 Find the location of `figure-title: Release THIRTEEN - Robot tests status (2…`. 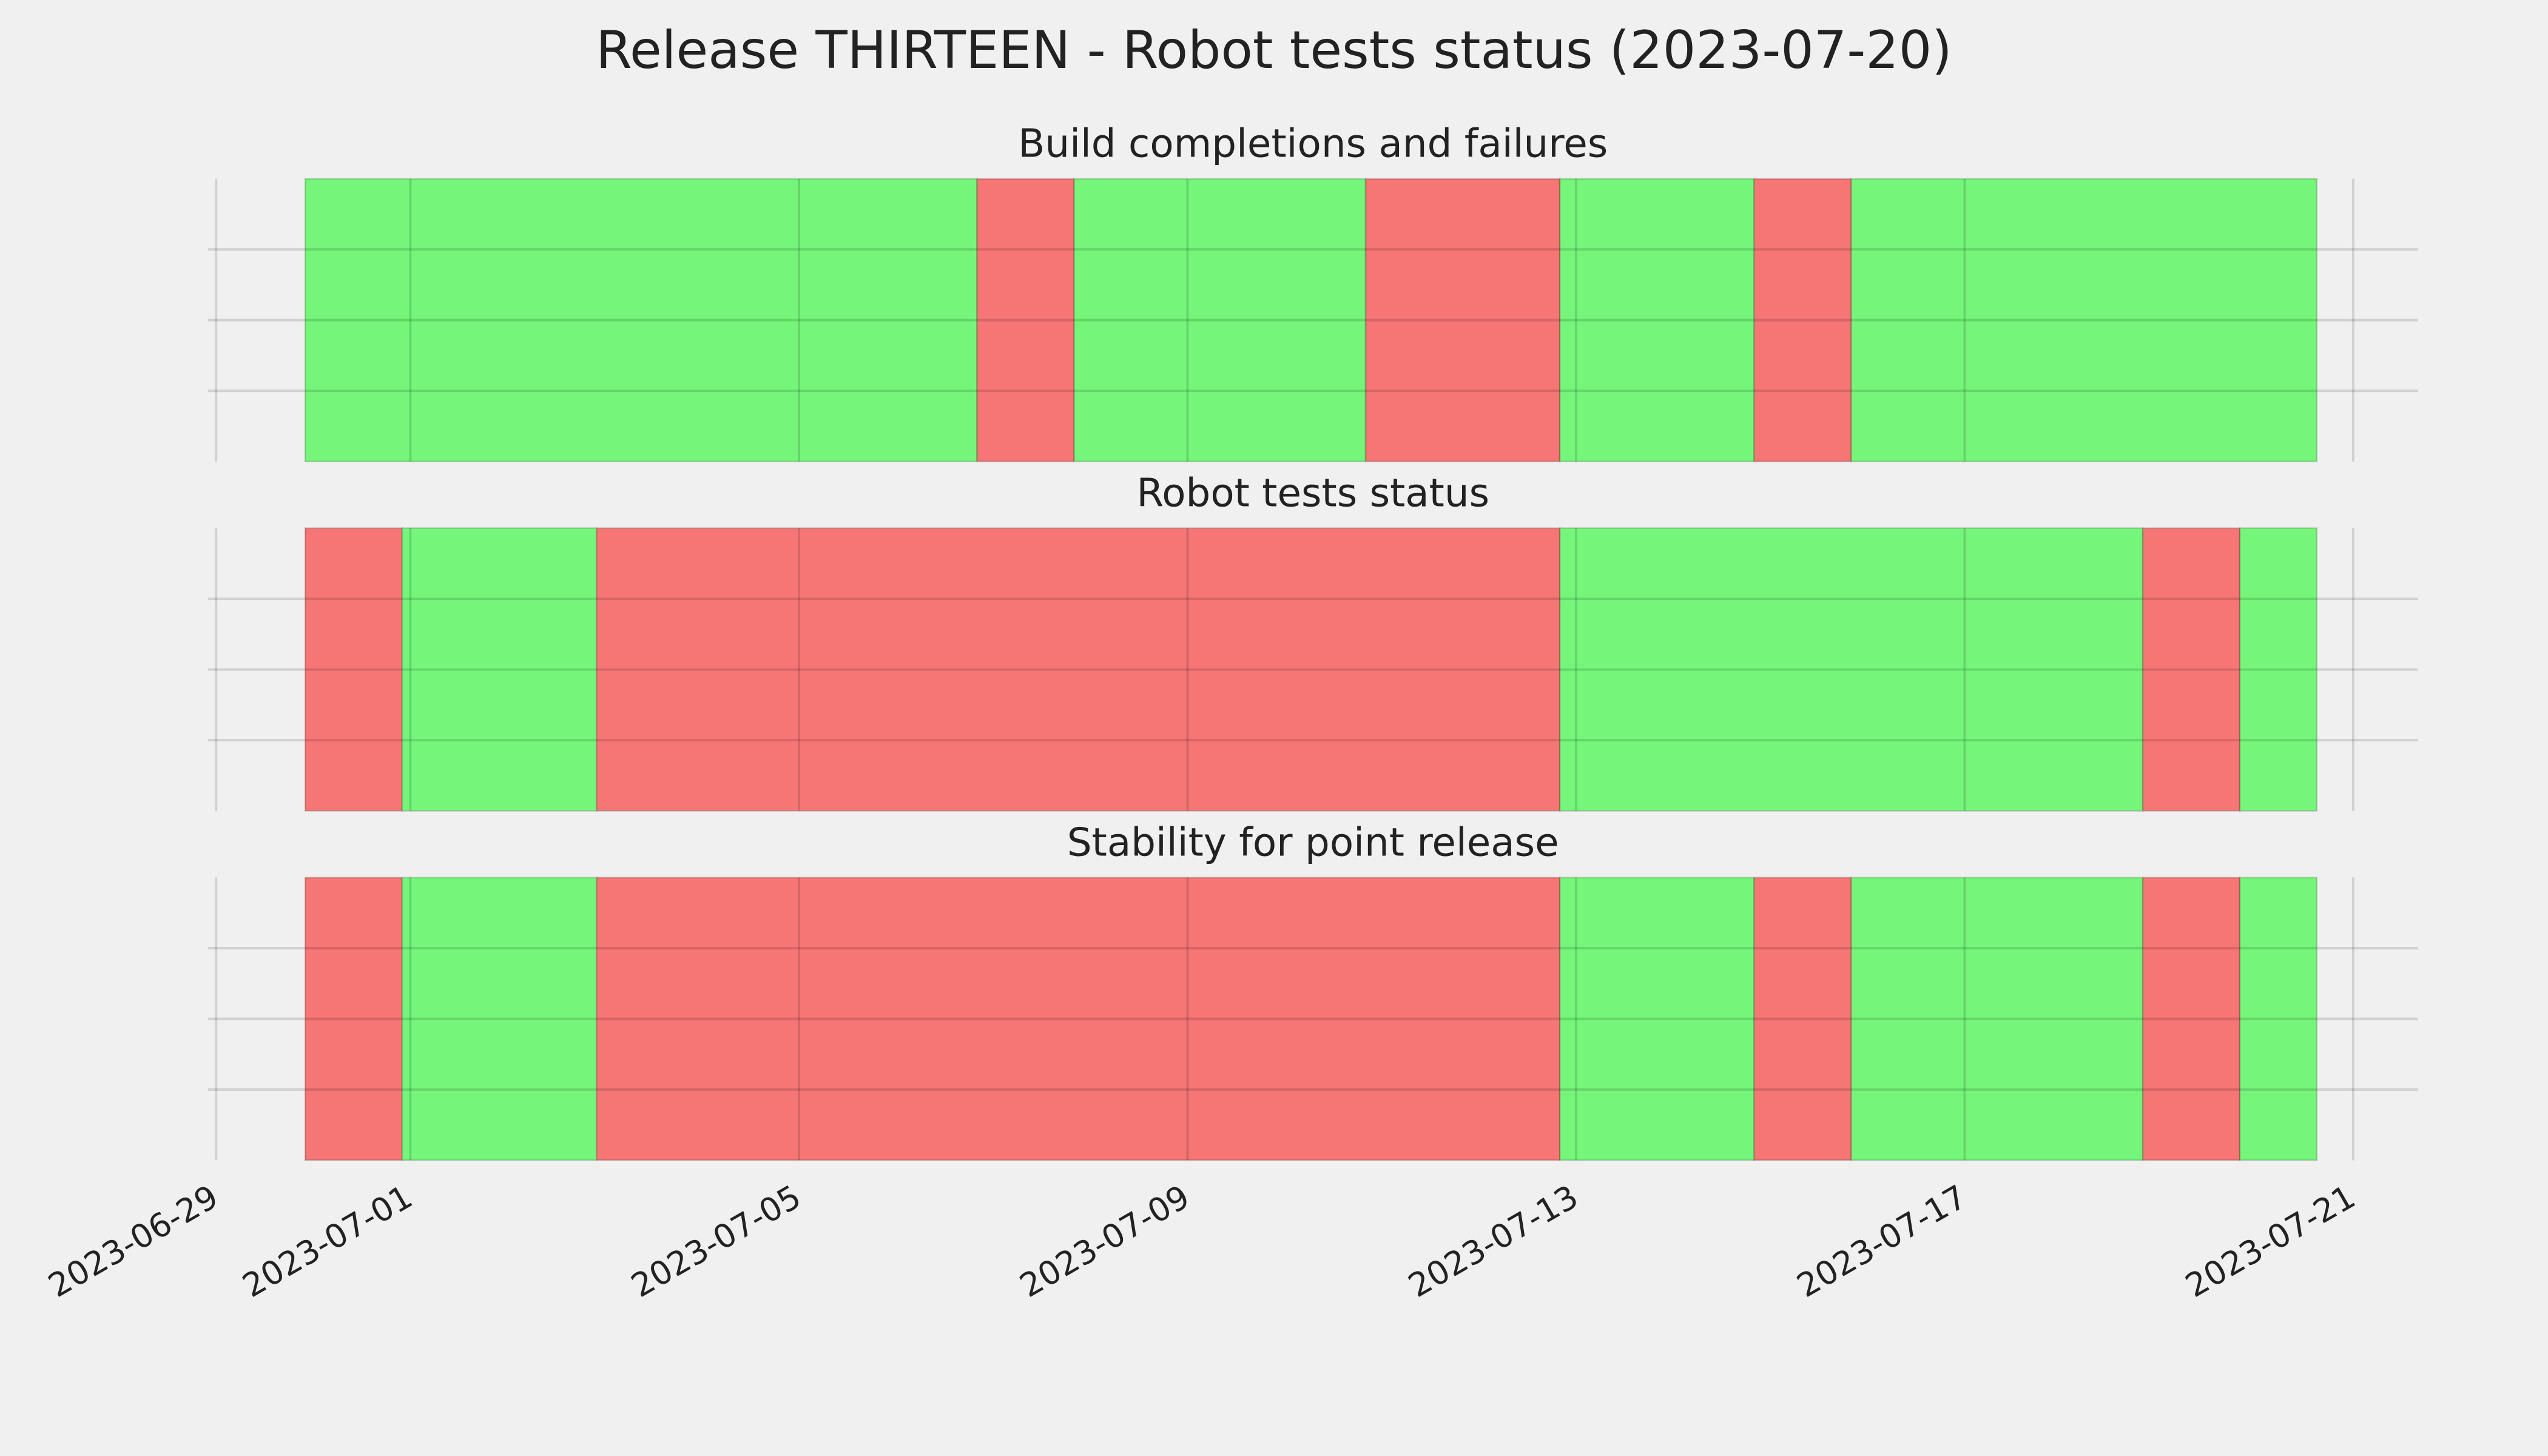

figure-title: Release THIRTEEN - Robot tests status (2… is located at coordinates (1274, 50).